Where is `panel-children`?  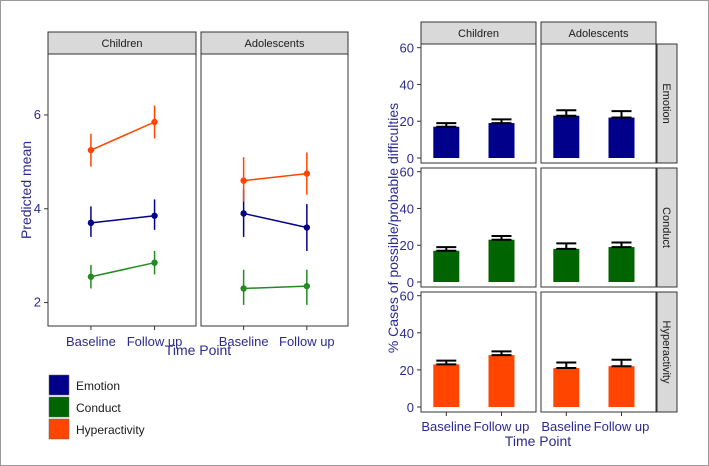
panel-children is located at coordinates (122, 190).